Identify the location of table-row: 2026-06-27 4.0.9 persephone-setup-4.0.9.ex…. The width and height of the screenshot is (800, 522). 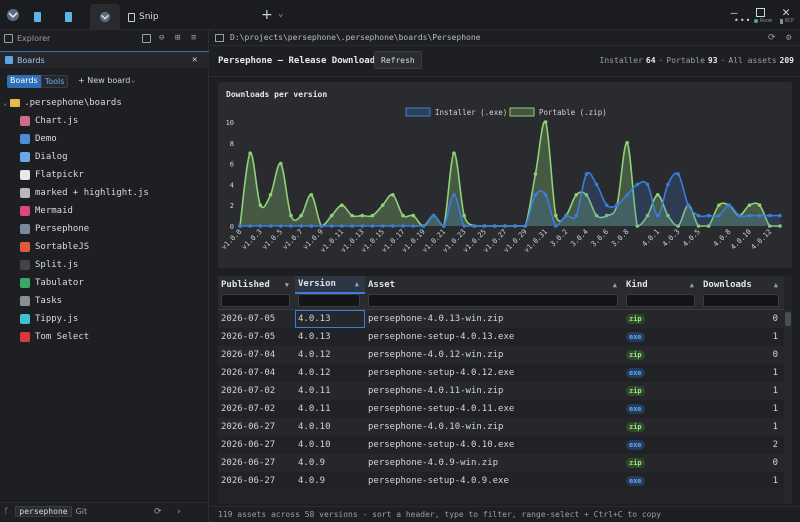
(501, 481).